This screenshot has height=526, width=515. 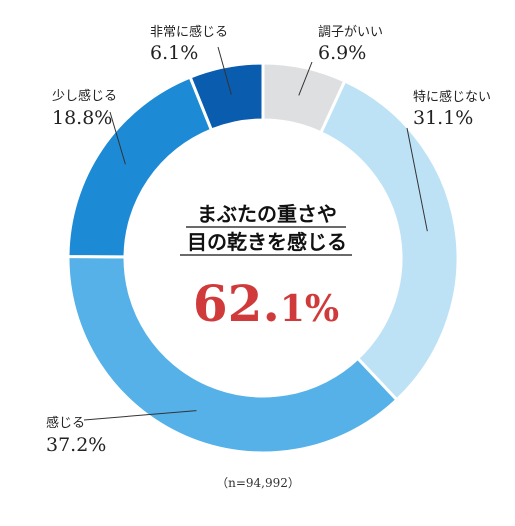 I want to click on center-value: 62.1%, so click(x=266, y=303).